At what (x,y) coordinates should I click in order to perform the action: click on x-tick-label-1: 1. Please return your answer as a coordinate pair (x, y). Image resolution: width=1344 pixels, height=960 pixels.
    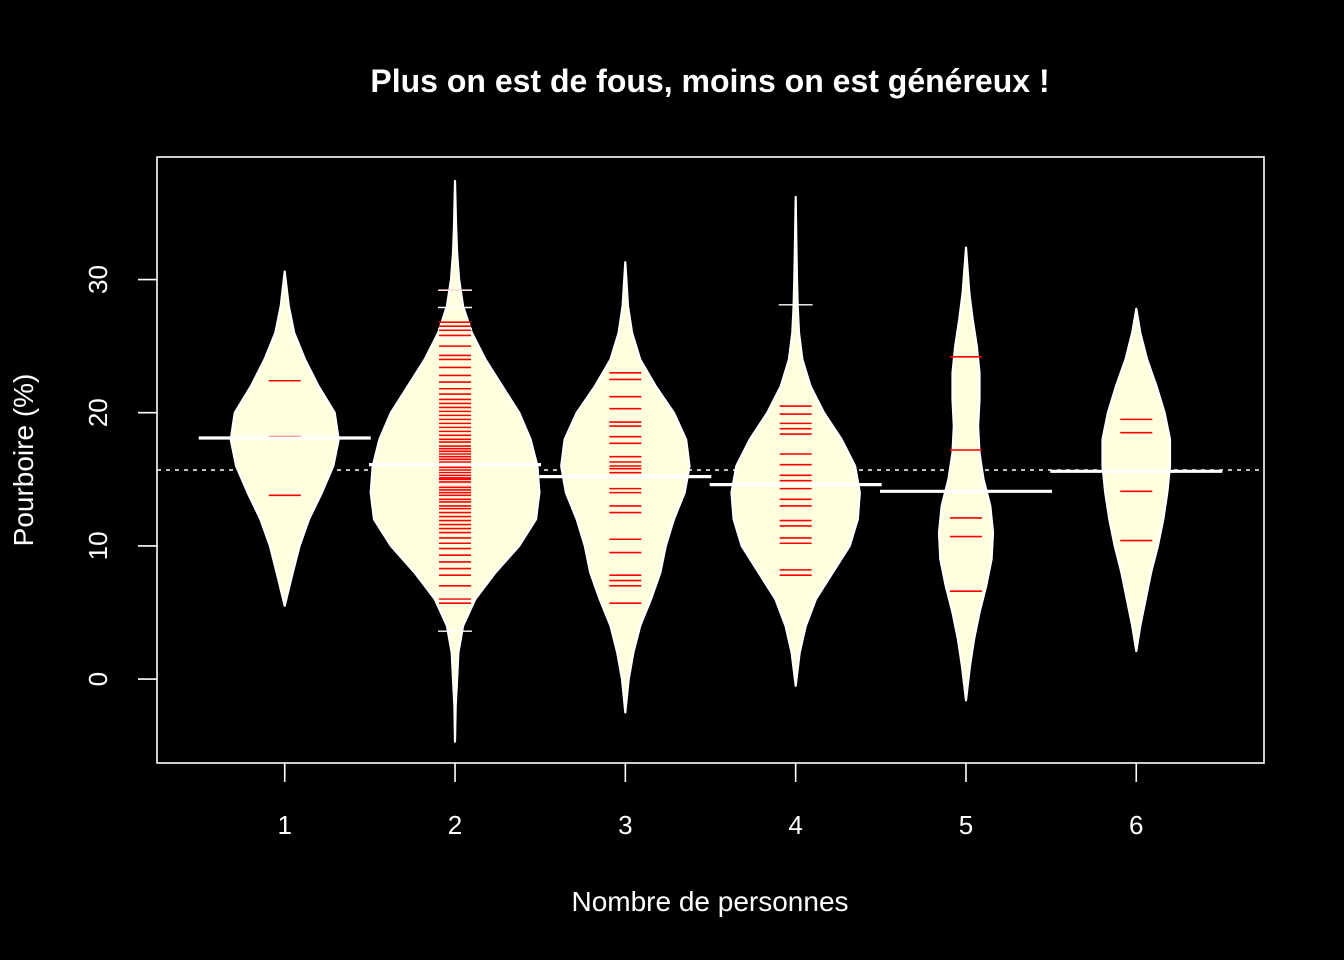
    Looking at the image, I should click on (284, 825).